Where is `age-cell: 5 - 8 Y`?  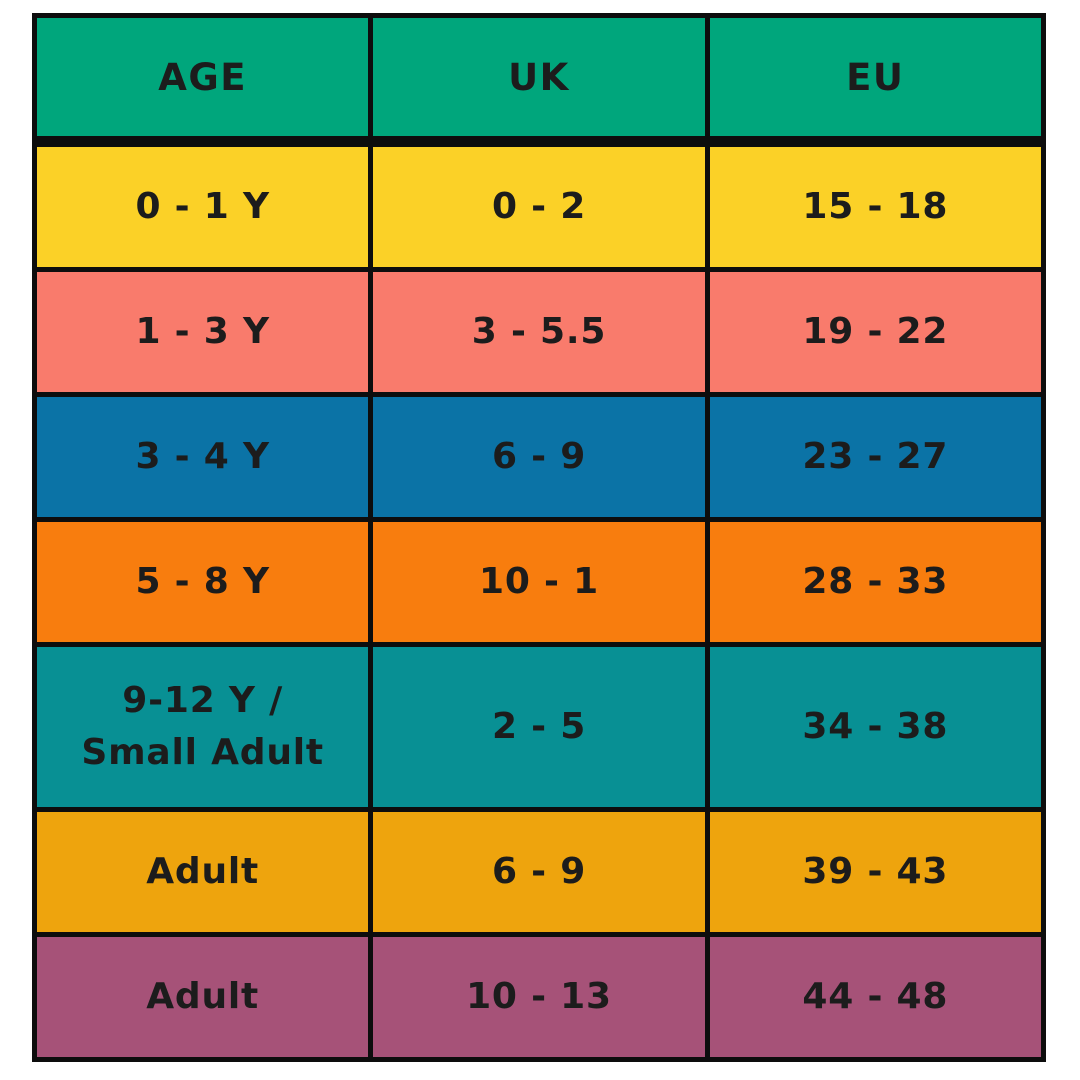
age-cell: 5 - 8 Y is located at coordinates (202, 582).